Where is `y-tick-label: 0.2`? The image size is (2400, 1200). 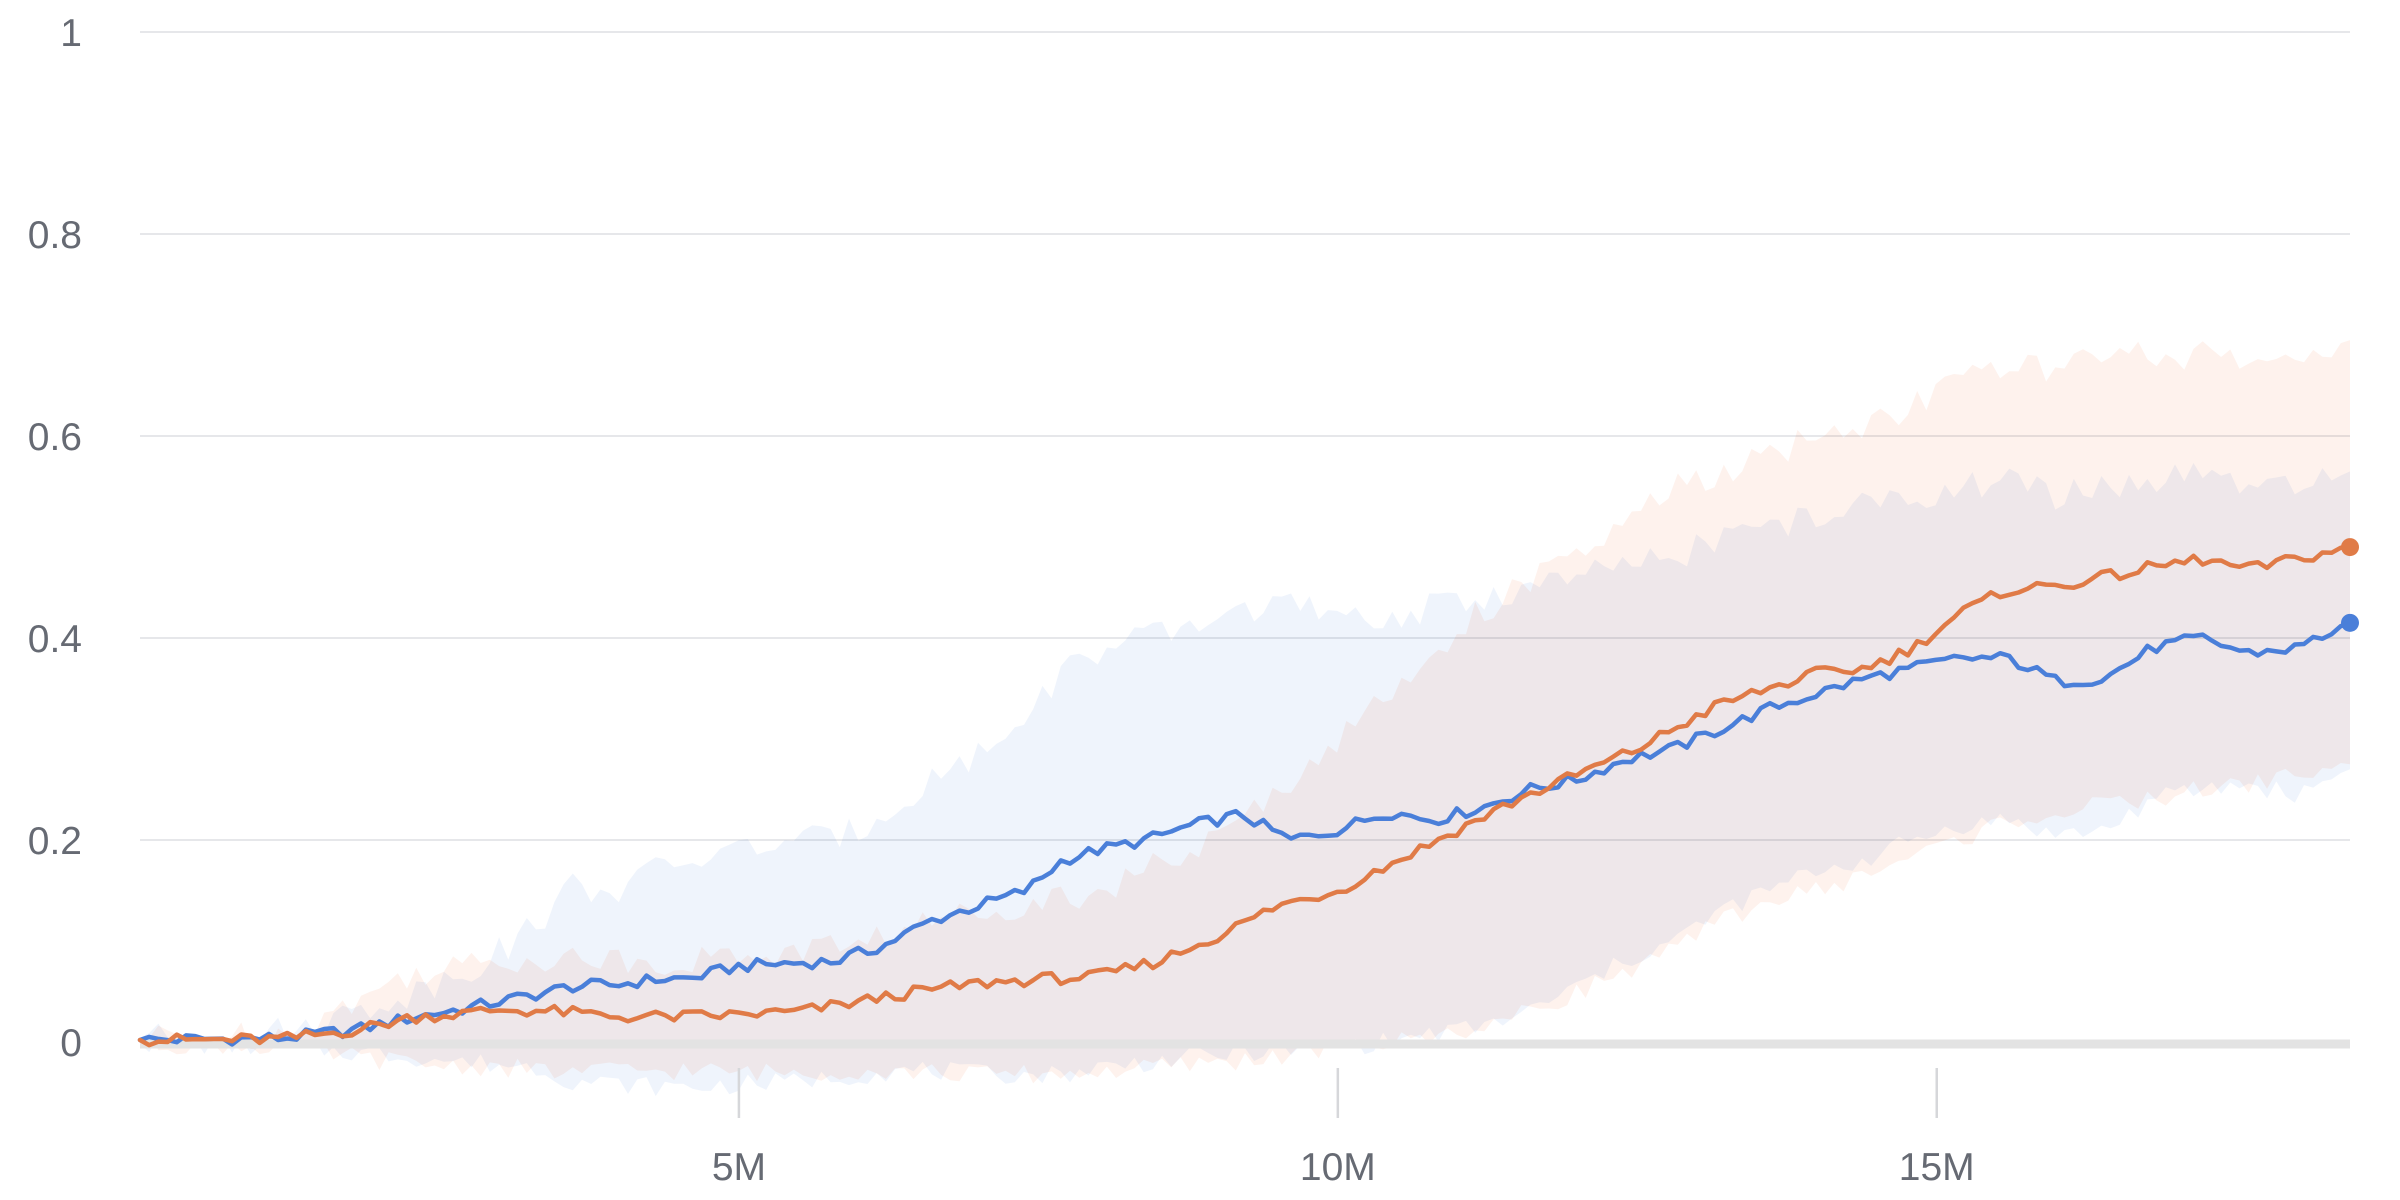 y-tick-label: 0.2 is located at coordinates (55, 841).